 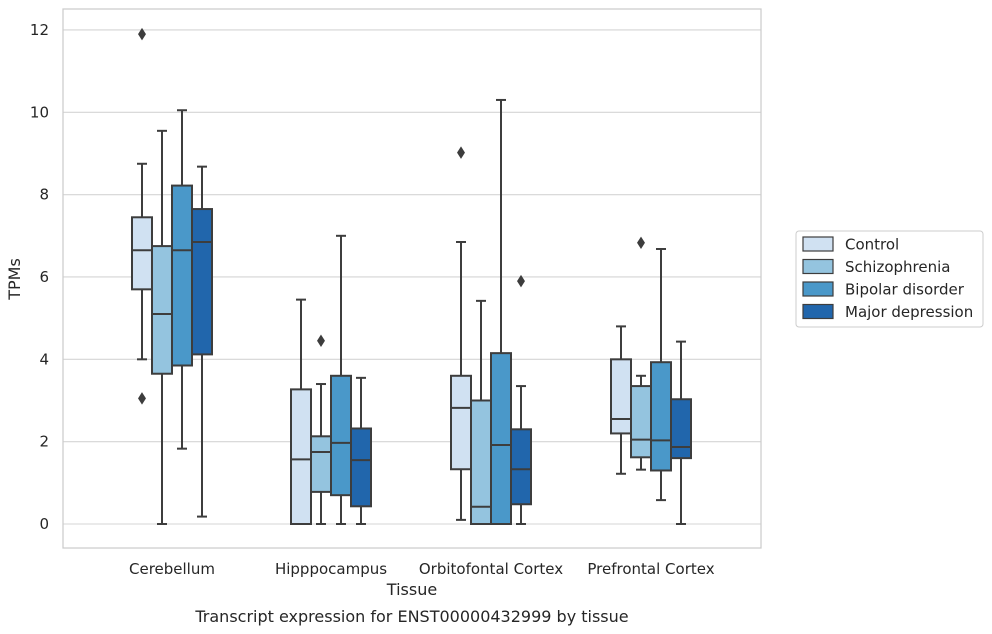 What do you see at coordinates (44, 442) in the screenshot?
I see `y-tick-label: 2` at bounding box center [44, 442].